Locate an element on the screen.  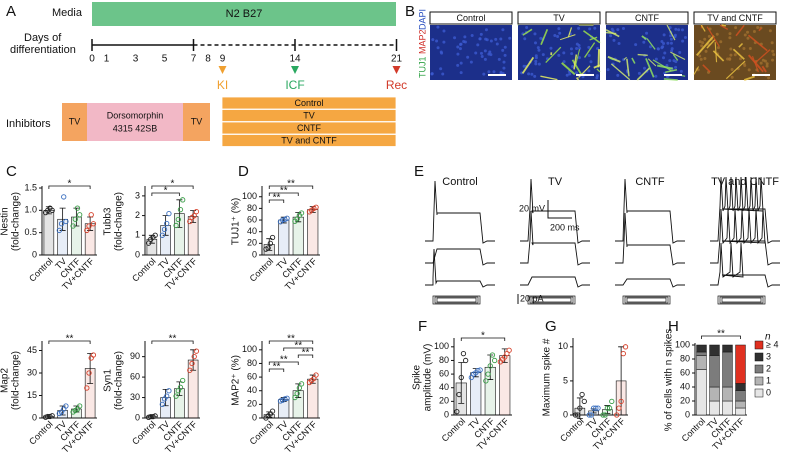
inhibitor: TV is located at coordinates (75, 121).